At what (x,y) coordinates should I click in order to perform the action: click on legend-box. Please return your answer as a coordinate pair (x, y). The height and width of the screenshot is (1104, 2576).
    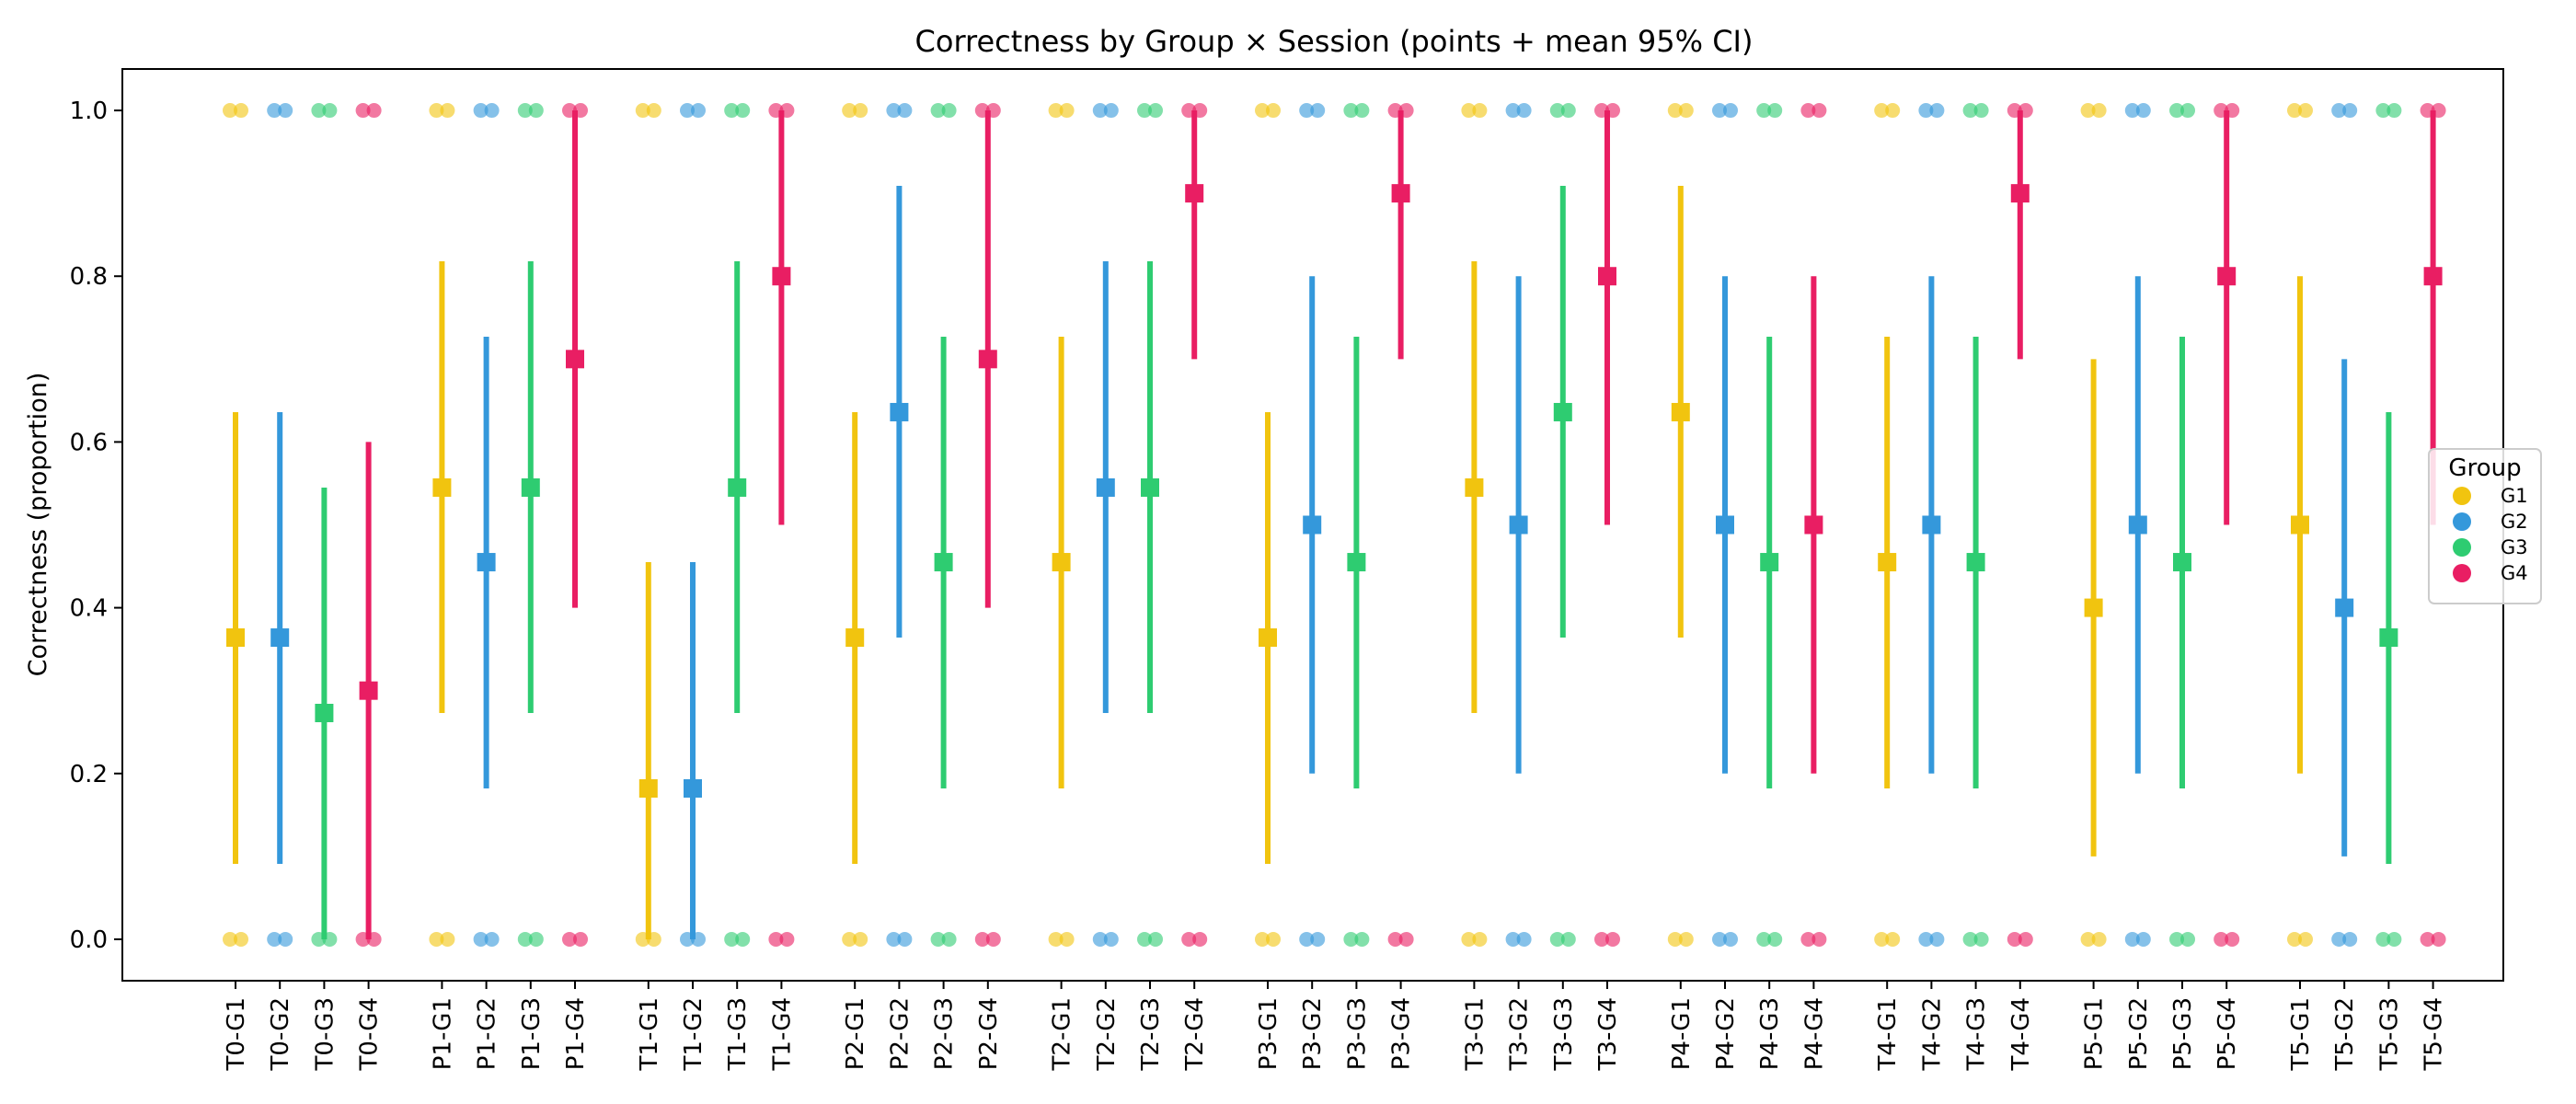
    Looking at the image, I should click on (2485, 526).